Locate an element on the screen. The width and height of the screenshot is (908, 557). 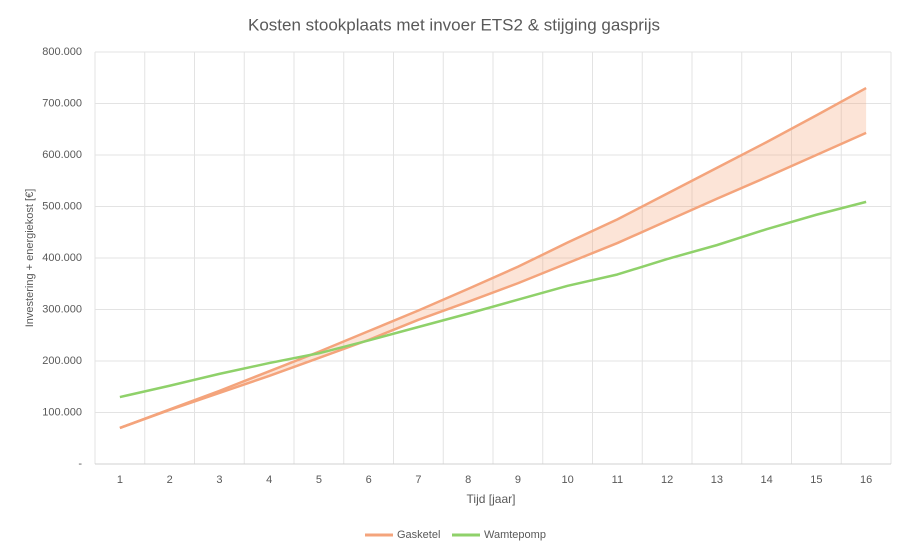
y-tick-label: 300.000 is located at coordinates (62, 309).